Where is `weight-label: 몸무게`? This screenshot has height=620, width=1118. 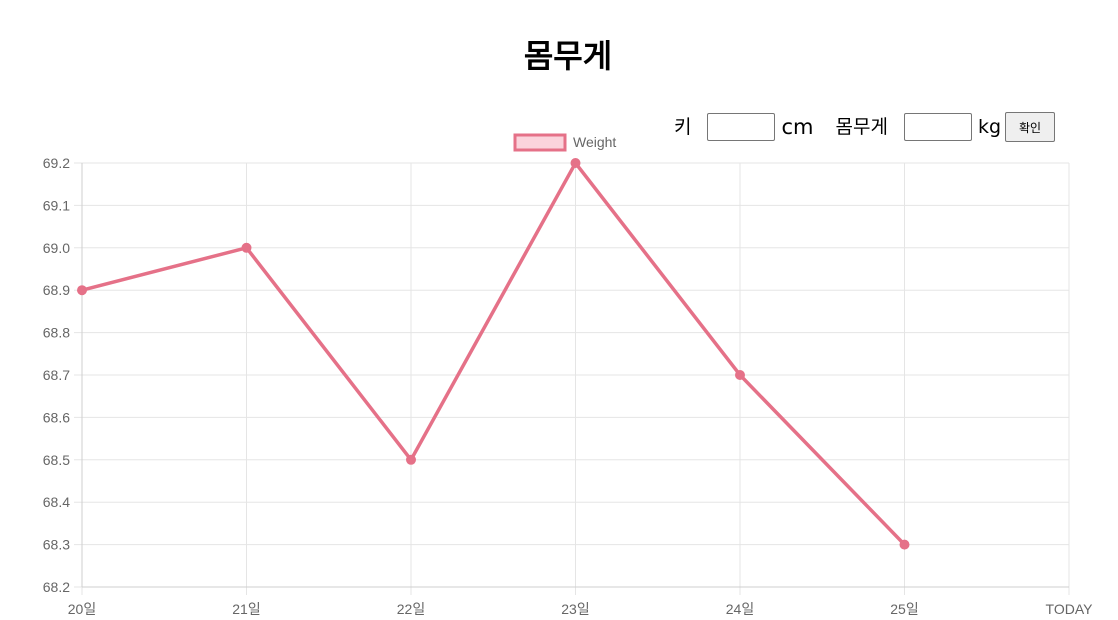
weight-label: 몸무게 is located at coordinates (861, 127).